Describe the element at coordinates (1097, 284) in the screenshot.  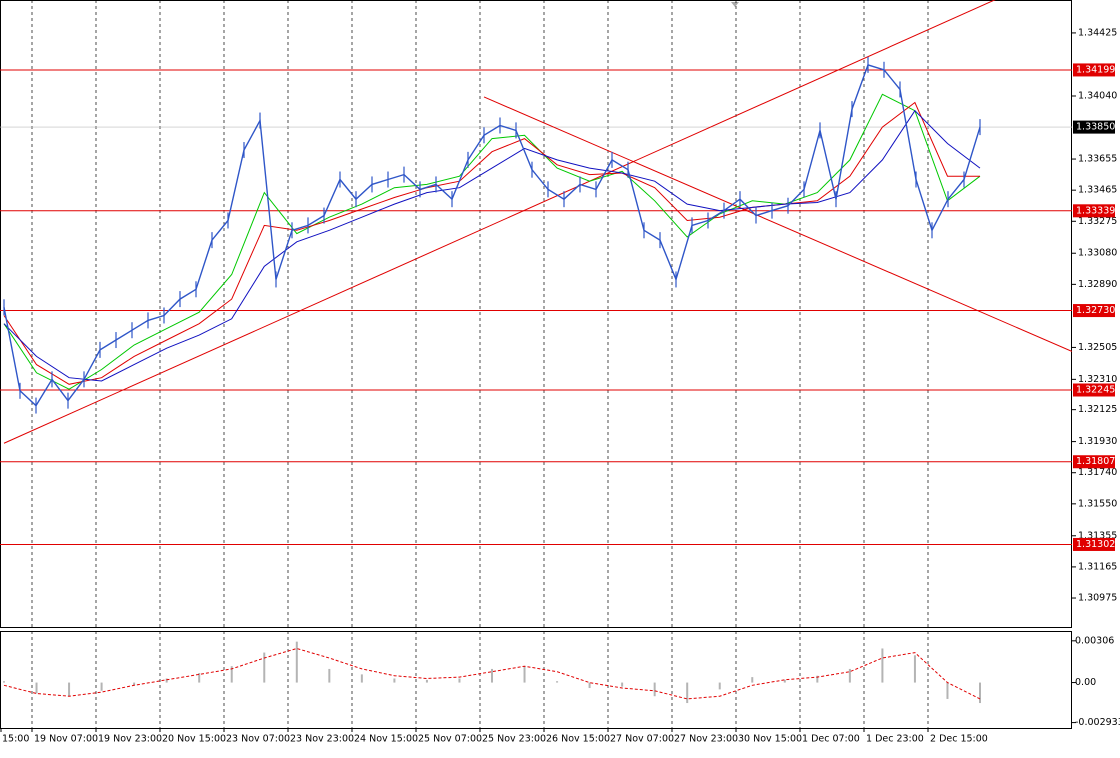
I see `y-tick-label: 1.32890` at that location.